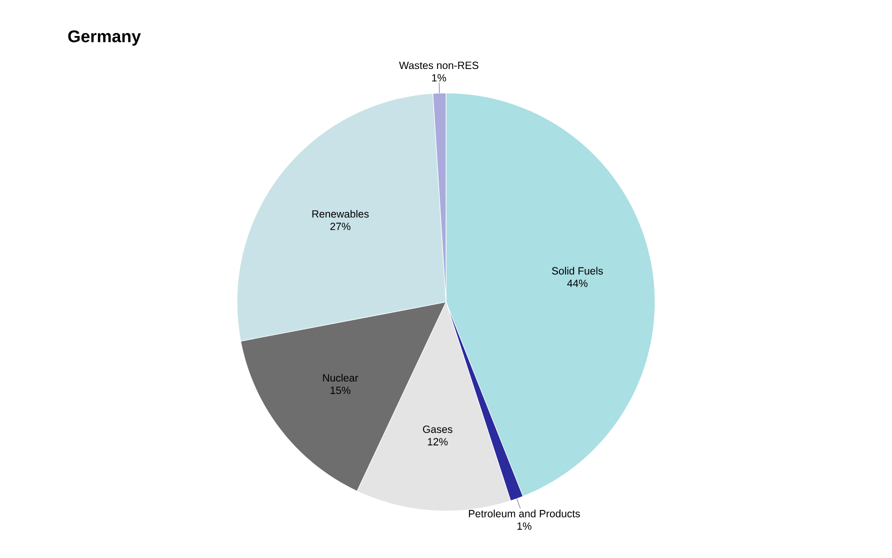  I want to click on data-label: 44%, so click(577, 283).